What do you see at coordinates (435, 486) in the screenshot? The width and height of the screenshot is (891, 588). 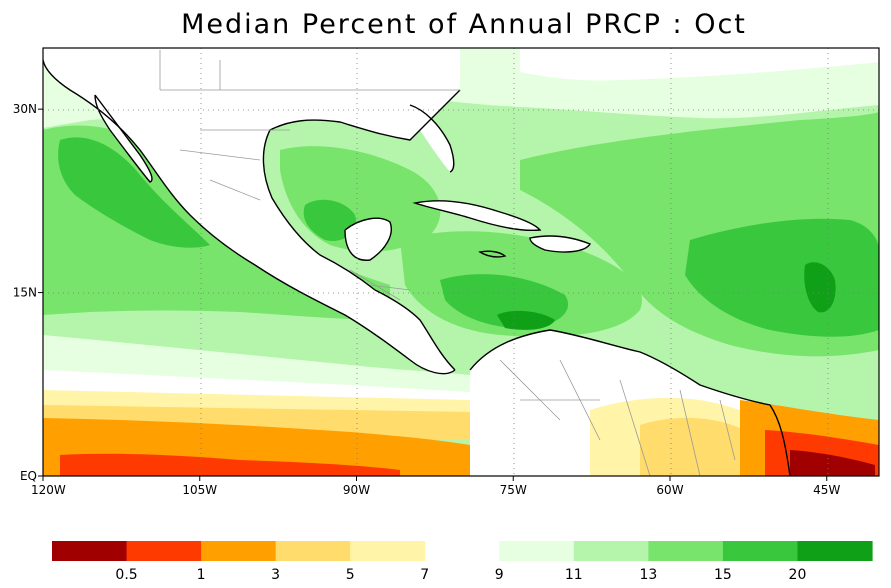 I see `longitude-axis: 120W 105W 90W 75W 60W 45W` at bounding box center [435, 486].